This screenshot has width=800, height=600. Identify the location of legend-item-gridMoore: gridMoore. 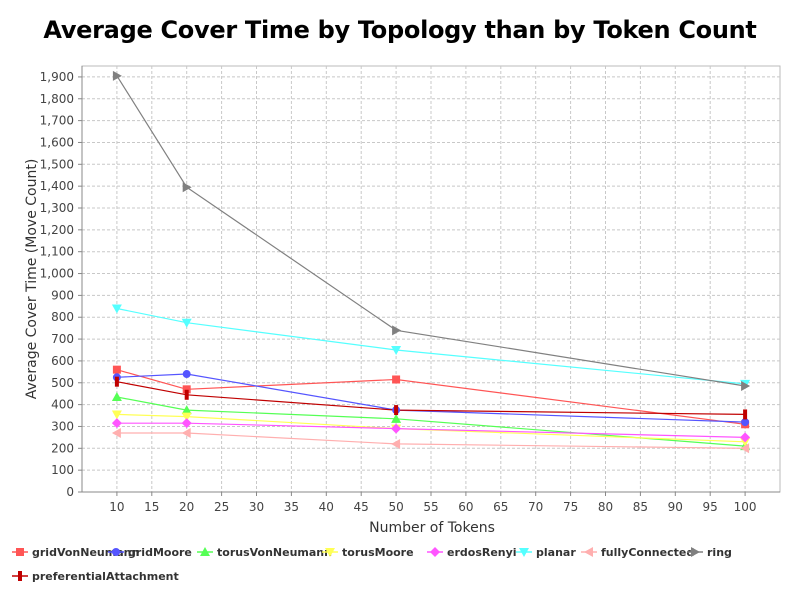
(150, 552).